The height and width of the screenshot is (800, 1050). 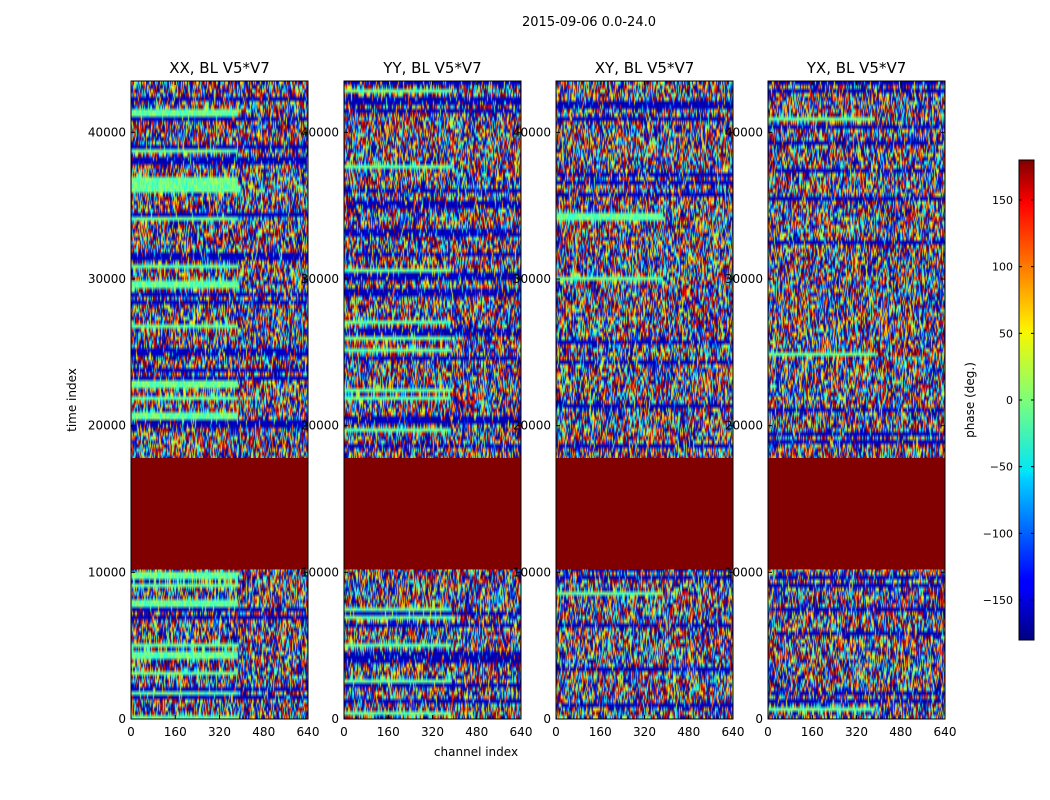 I want to click on colorbar: 150 100 50 0 −50 −100 −150 phase (deg.), so click(x=999, y=400).